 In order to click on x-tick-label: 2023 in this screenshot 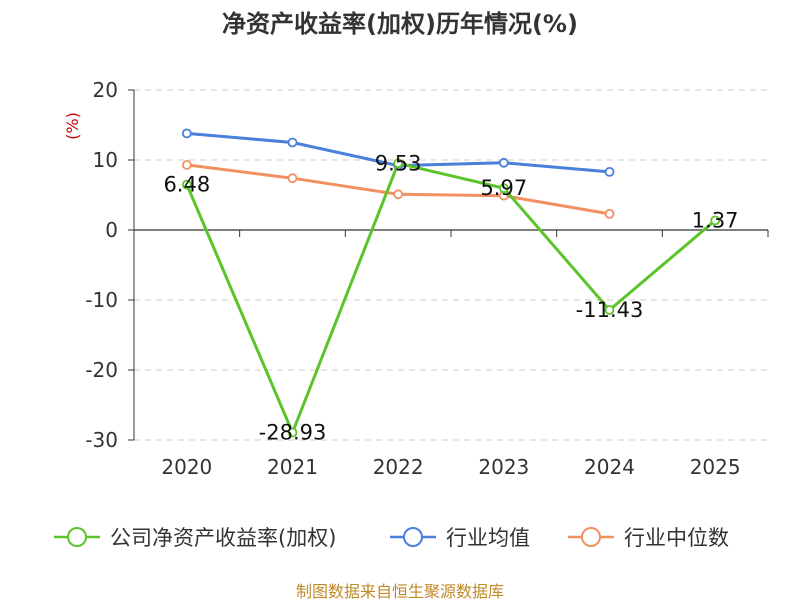, I will do `click(503, 467)`.